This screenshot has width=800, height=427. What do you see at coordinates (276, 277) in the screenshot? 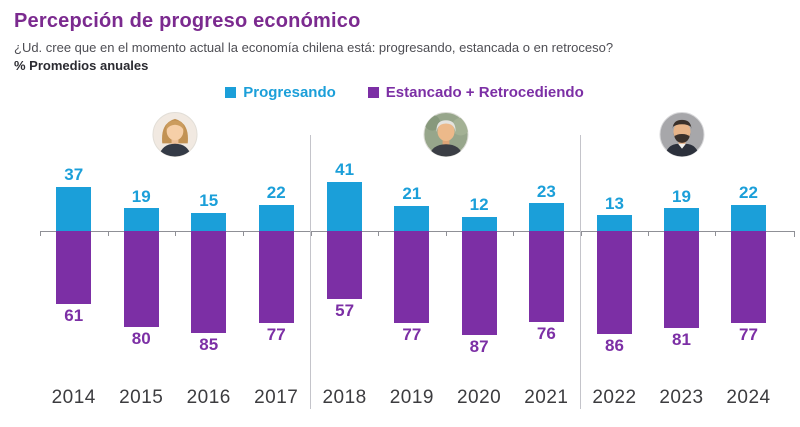
I see `bar-estancado-2017` at bounding box center [276, 277].